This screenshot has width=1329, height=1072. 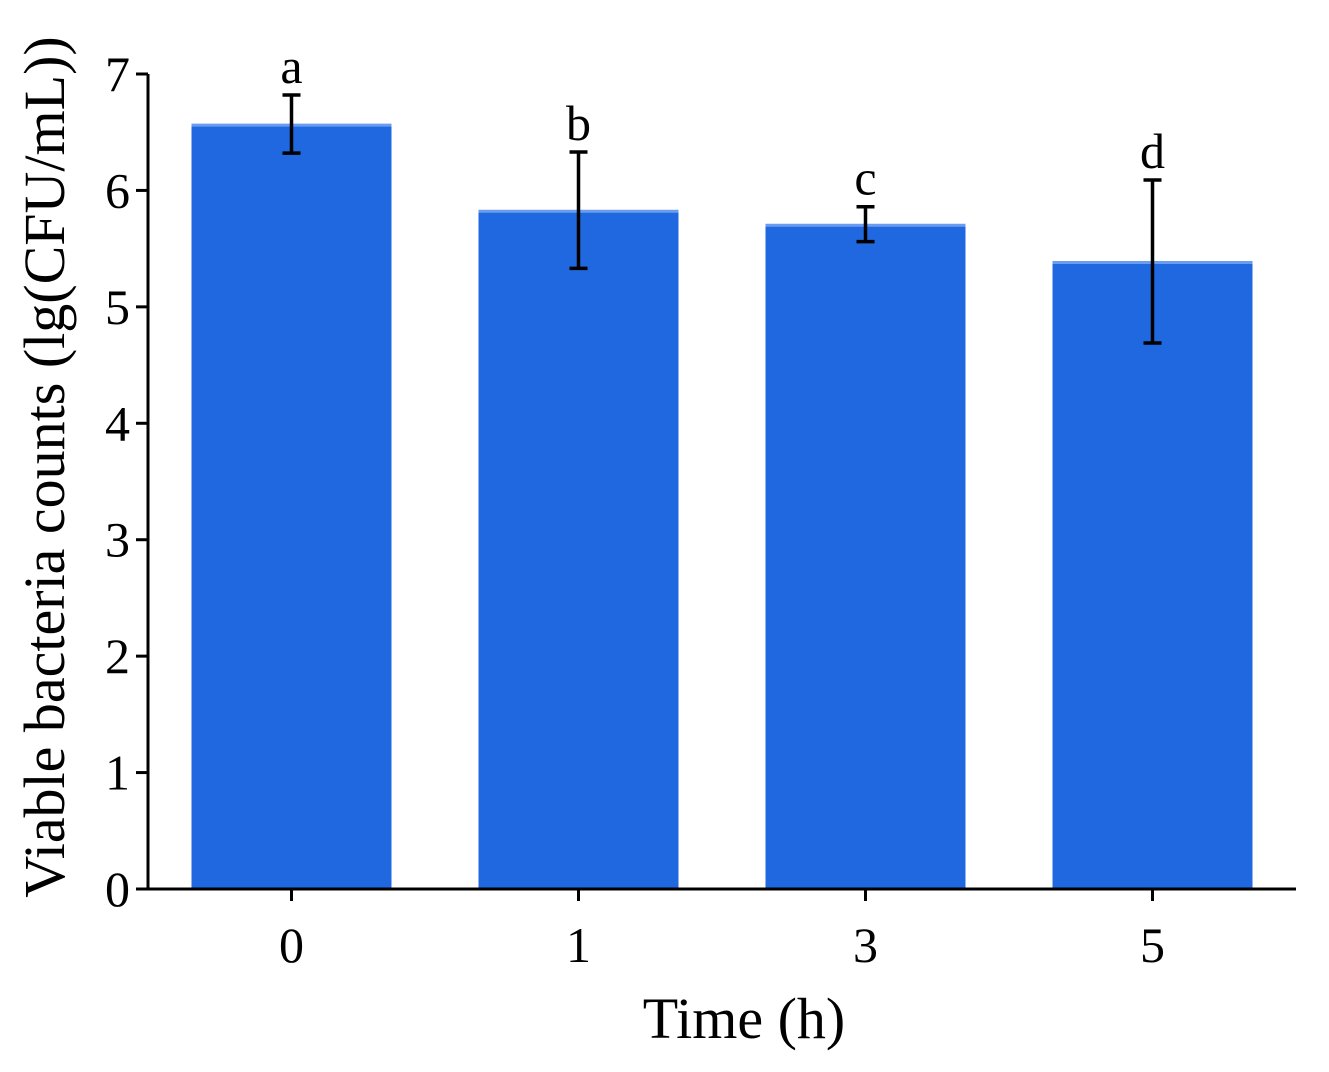 I want to click on y-ticks-layer: 0 1 2 3 4 5 6 7, so click(x=126, y=481).